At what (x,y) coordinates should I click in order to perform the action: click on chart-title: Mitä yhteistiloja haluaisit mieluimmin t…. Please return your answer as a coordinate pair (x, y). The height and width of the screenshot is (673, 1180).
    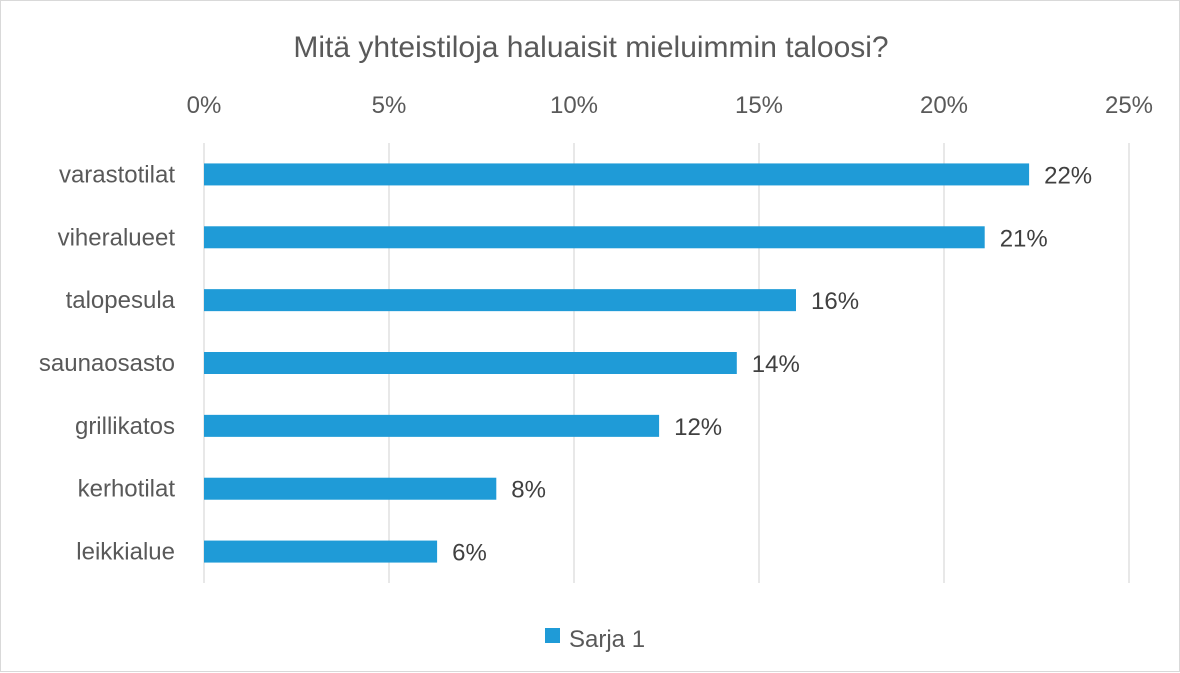
    Looking at the image, I should click on (590, 47).